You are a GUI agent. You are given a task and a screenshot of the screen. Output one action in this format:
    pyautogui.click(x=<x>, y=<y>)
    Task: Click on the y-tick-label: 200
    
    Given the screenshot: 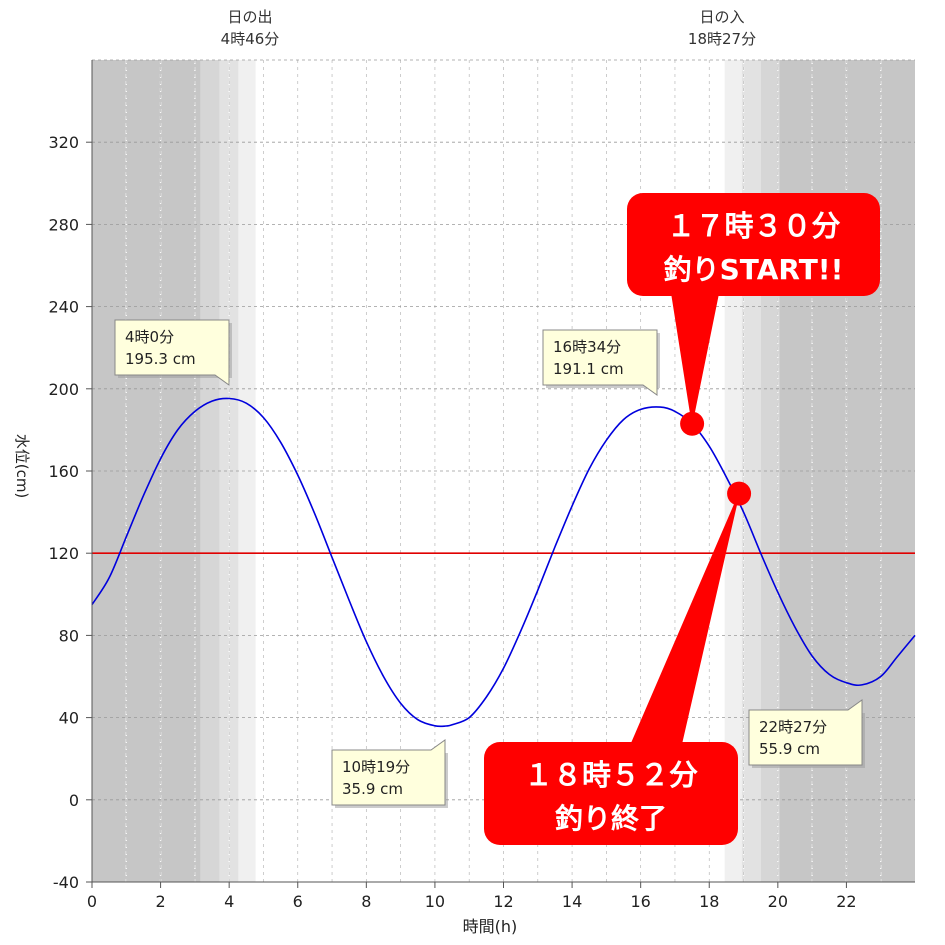 What is the action you would take?
    pyautogui.click(x=63, y=389)
    